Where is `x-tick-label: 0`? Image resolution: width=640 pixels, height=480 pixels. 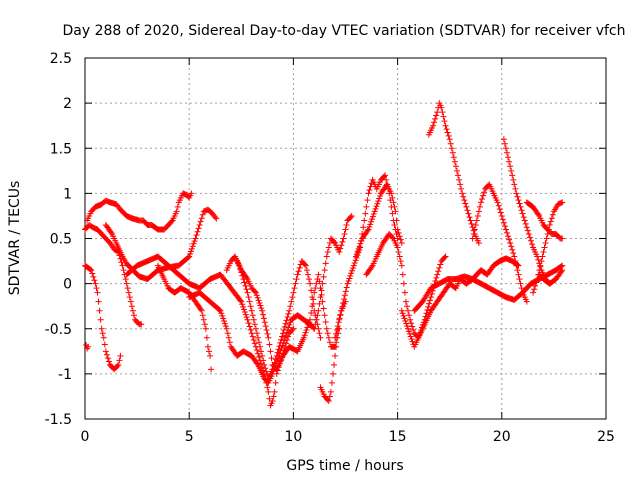
x-tick-label: 0 is located at coordinates (85, 437).